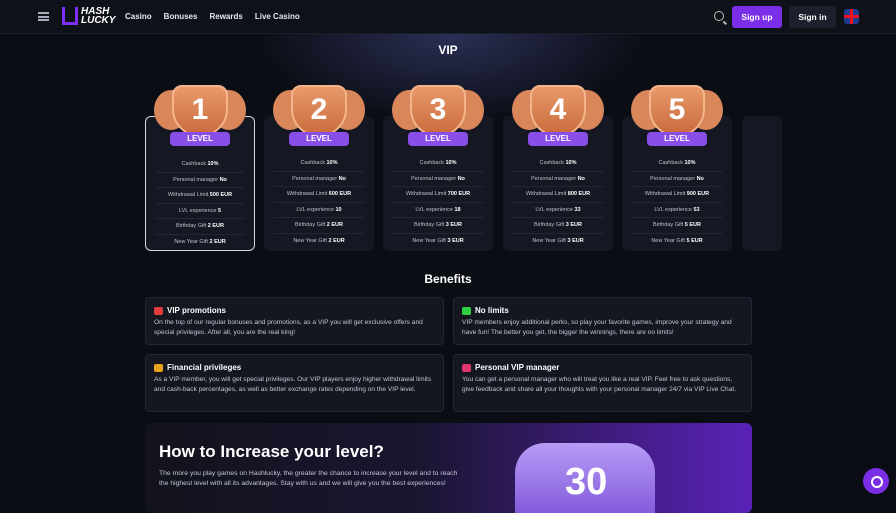 Image resolution: width=896 pixels, height=513 pixels. Describe the element at coordinates (698, 194) in the screenshot. I see `row-value: 900 EUR` at that location.